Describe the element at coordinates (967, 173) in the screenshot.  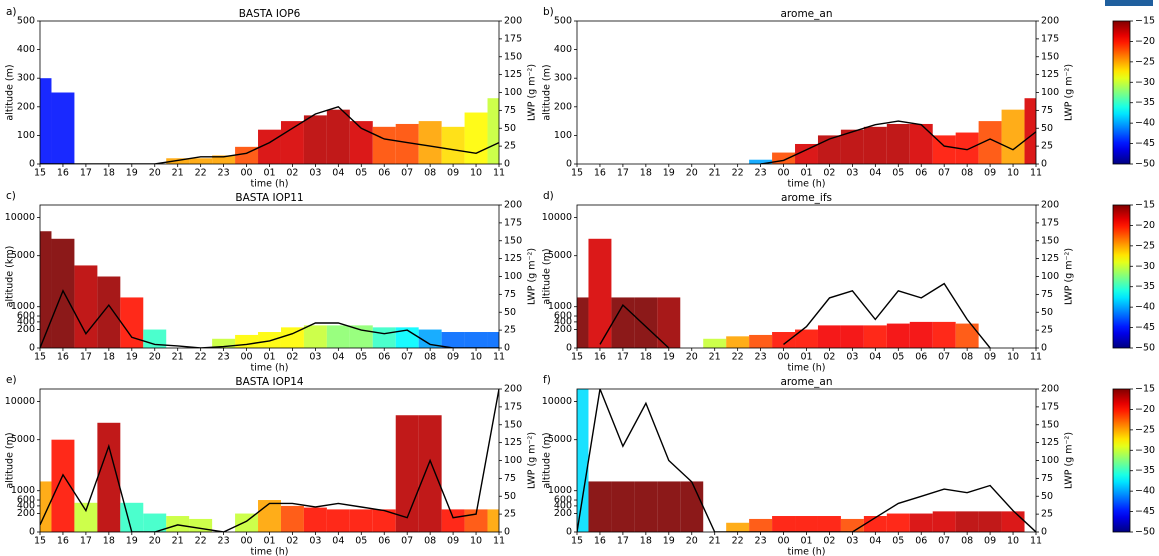
I see `x-tick-label: 08` at that location.